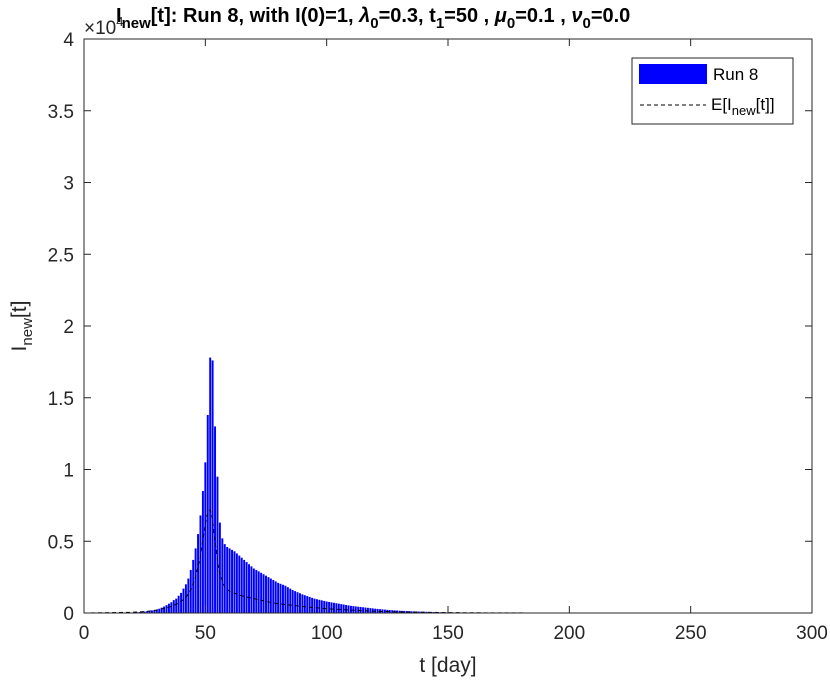  Describe the element at coordinates (735, 74) in the screenshot. I see `legend-label-run-8: Run 8` at that location.